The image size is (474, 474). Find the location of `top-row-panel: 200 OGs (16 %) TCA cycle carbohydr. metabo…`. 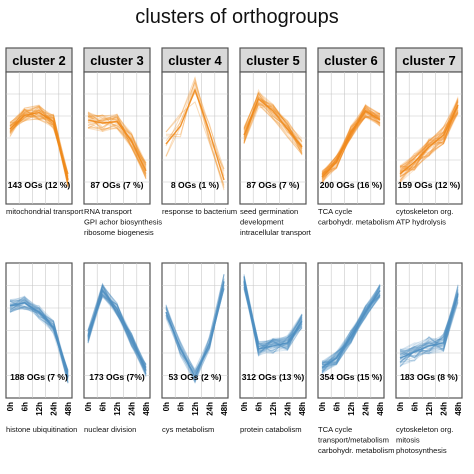

top-row-panel: 200 OGs (16 %) TCA cycle carbohydr. metabo… is located at coordinates (355, 149).